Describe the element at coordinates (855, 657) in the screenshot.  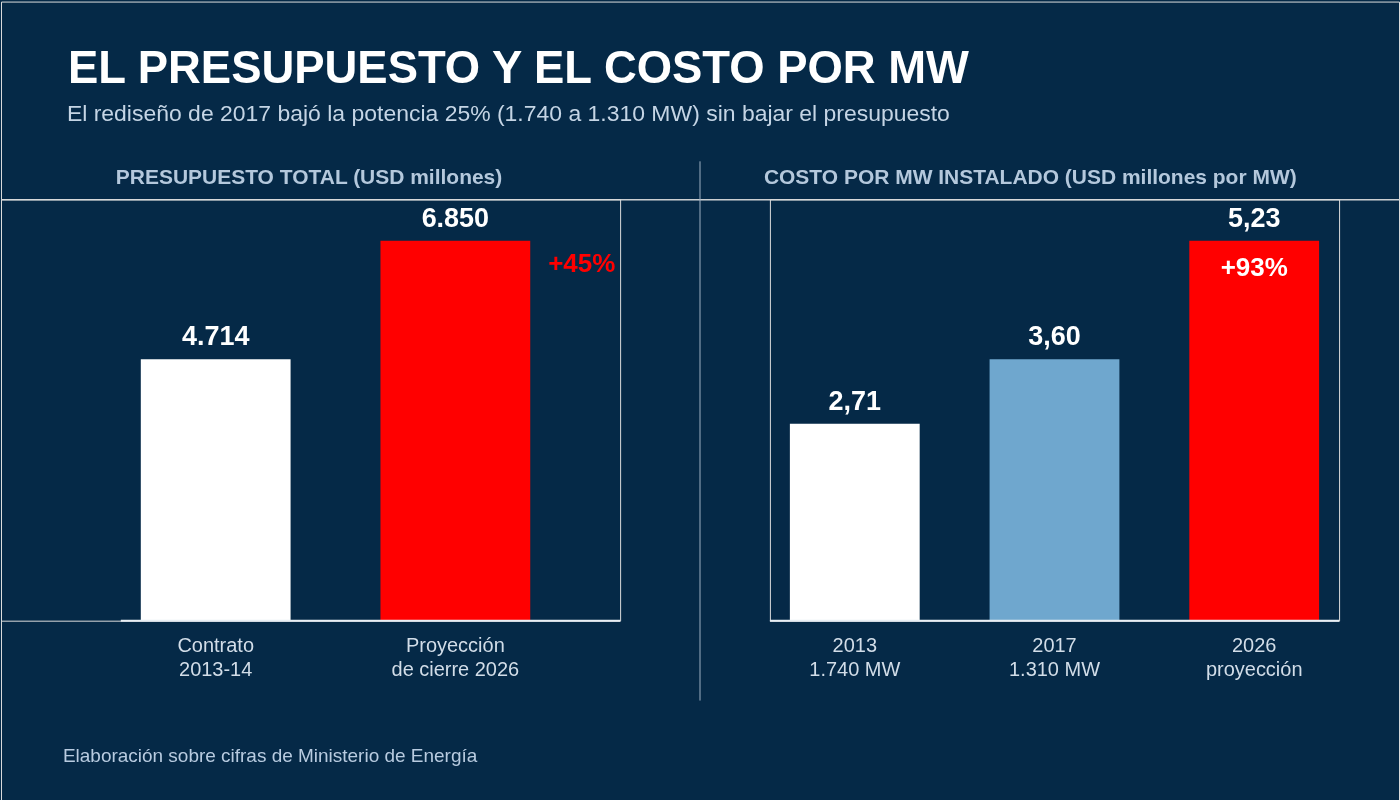
I see `x-tick-label: 2013 1.740 MW` at that location.